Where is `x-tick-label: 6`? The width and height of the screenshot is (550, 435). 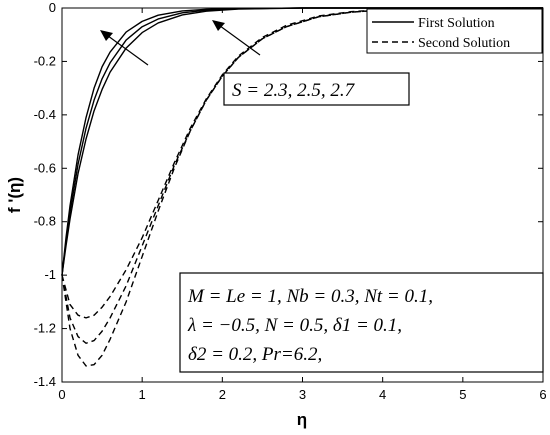 x-tick-label: 6 is located at coordinates (542, 394).